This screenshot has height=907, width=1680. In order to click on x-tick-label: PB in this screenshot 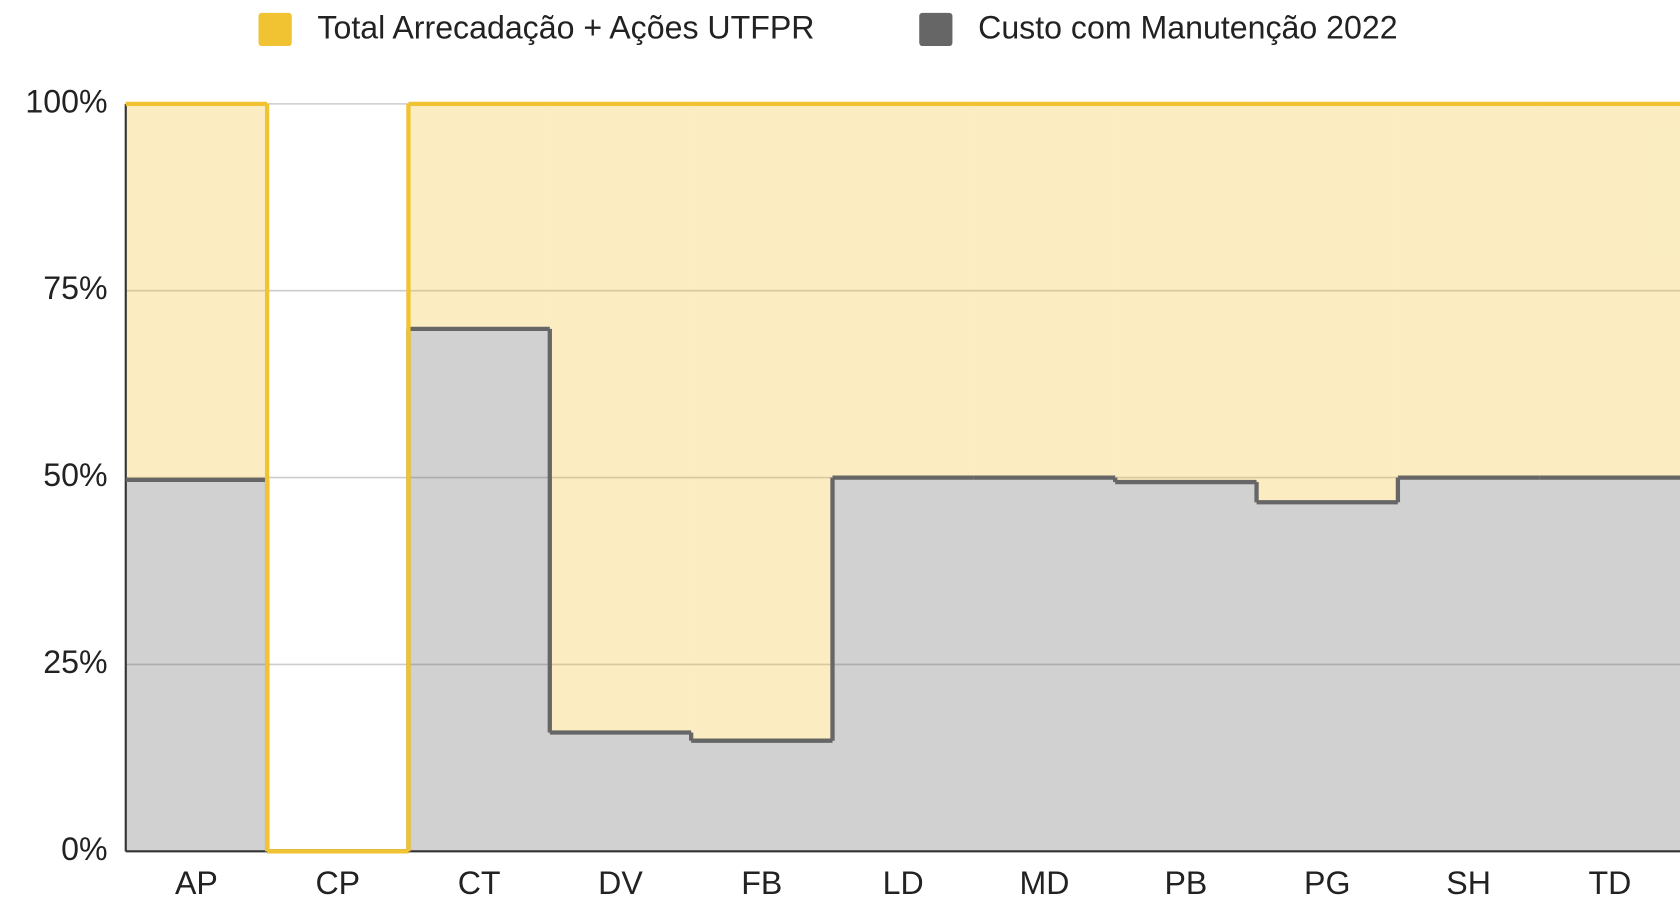, I will do `click(1185, 883)`.